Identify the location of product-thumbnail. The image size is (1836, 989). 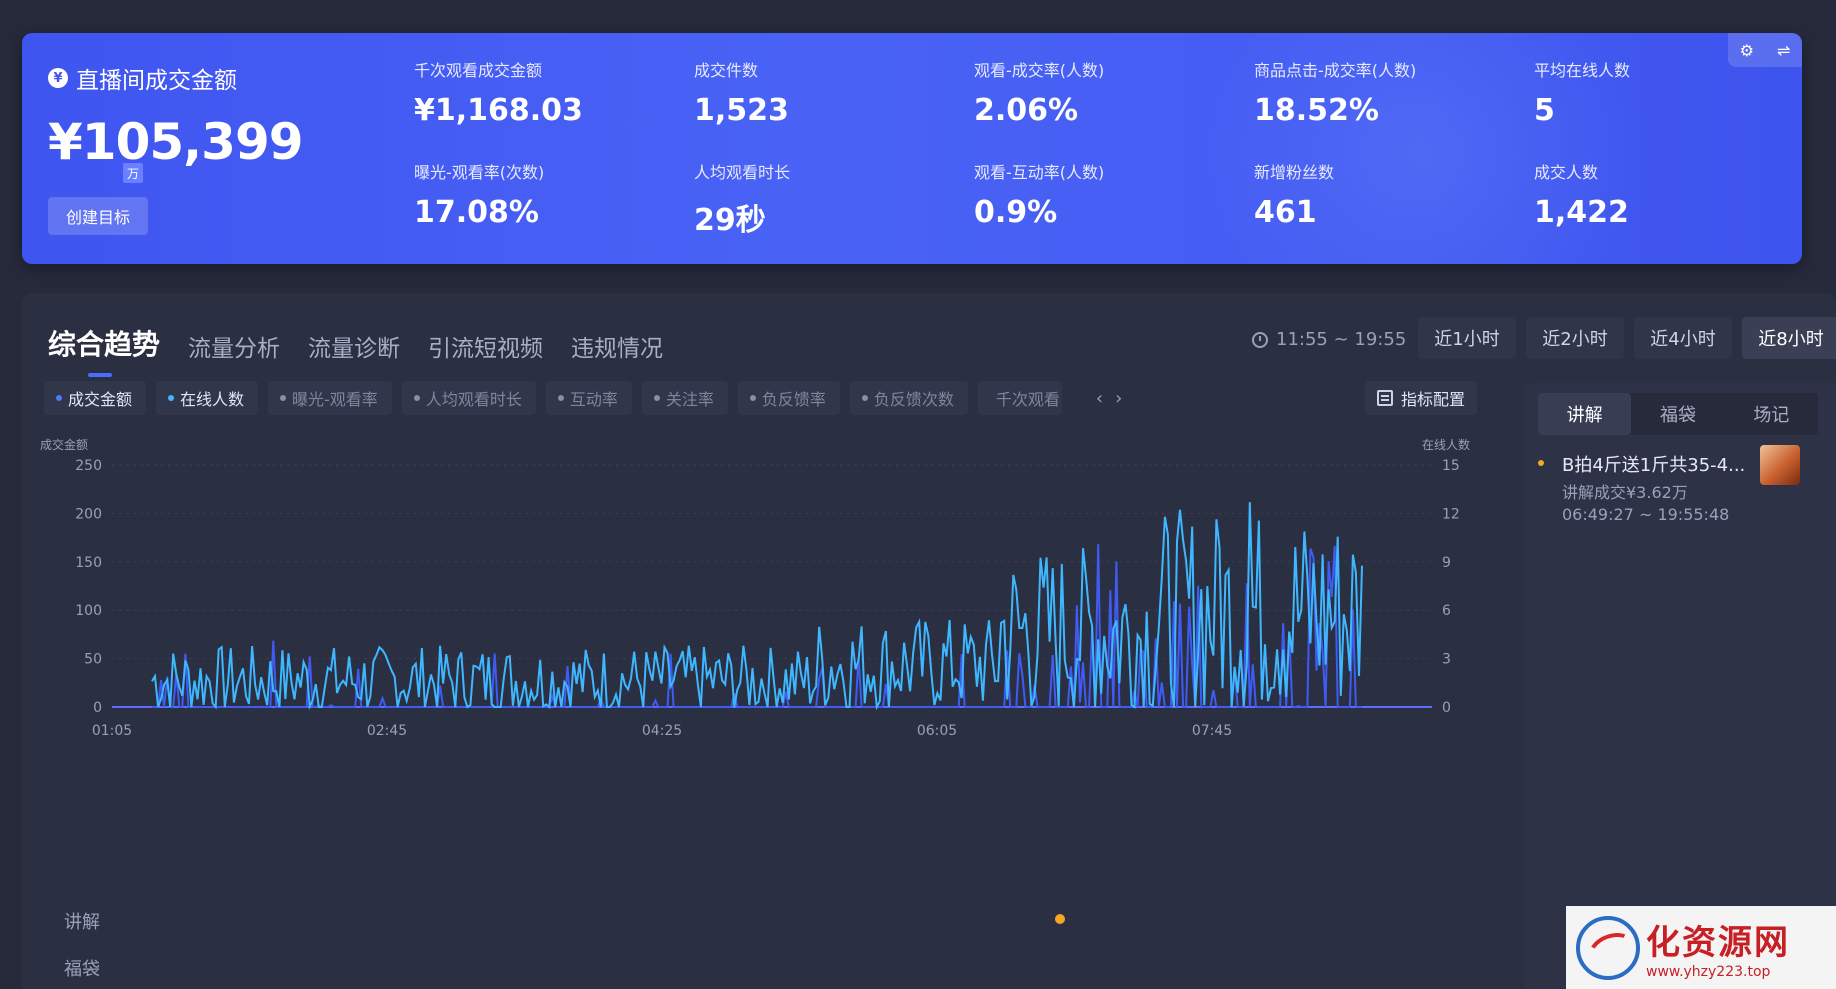
(1780, 465).